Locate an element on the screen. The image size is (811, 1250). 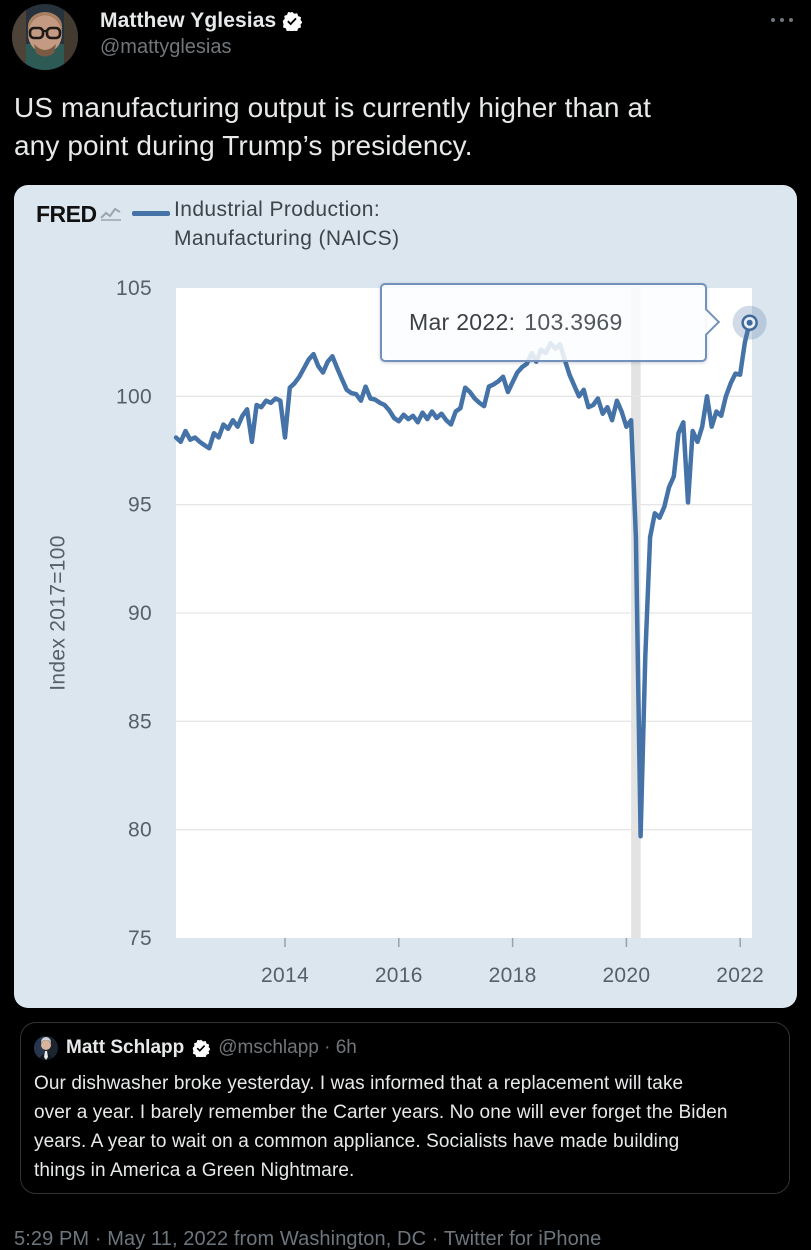
svg-text: 2018 is located at coordinates (513, 975).